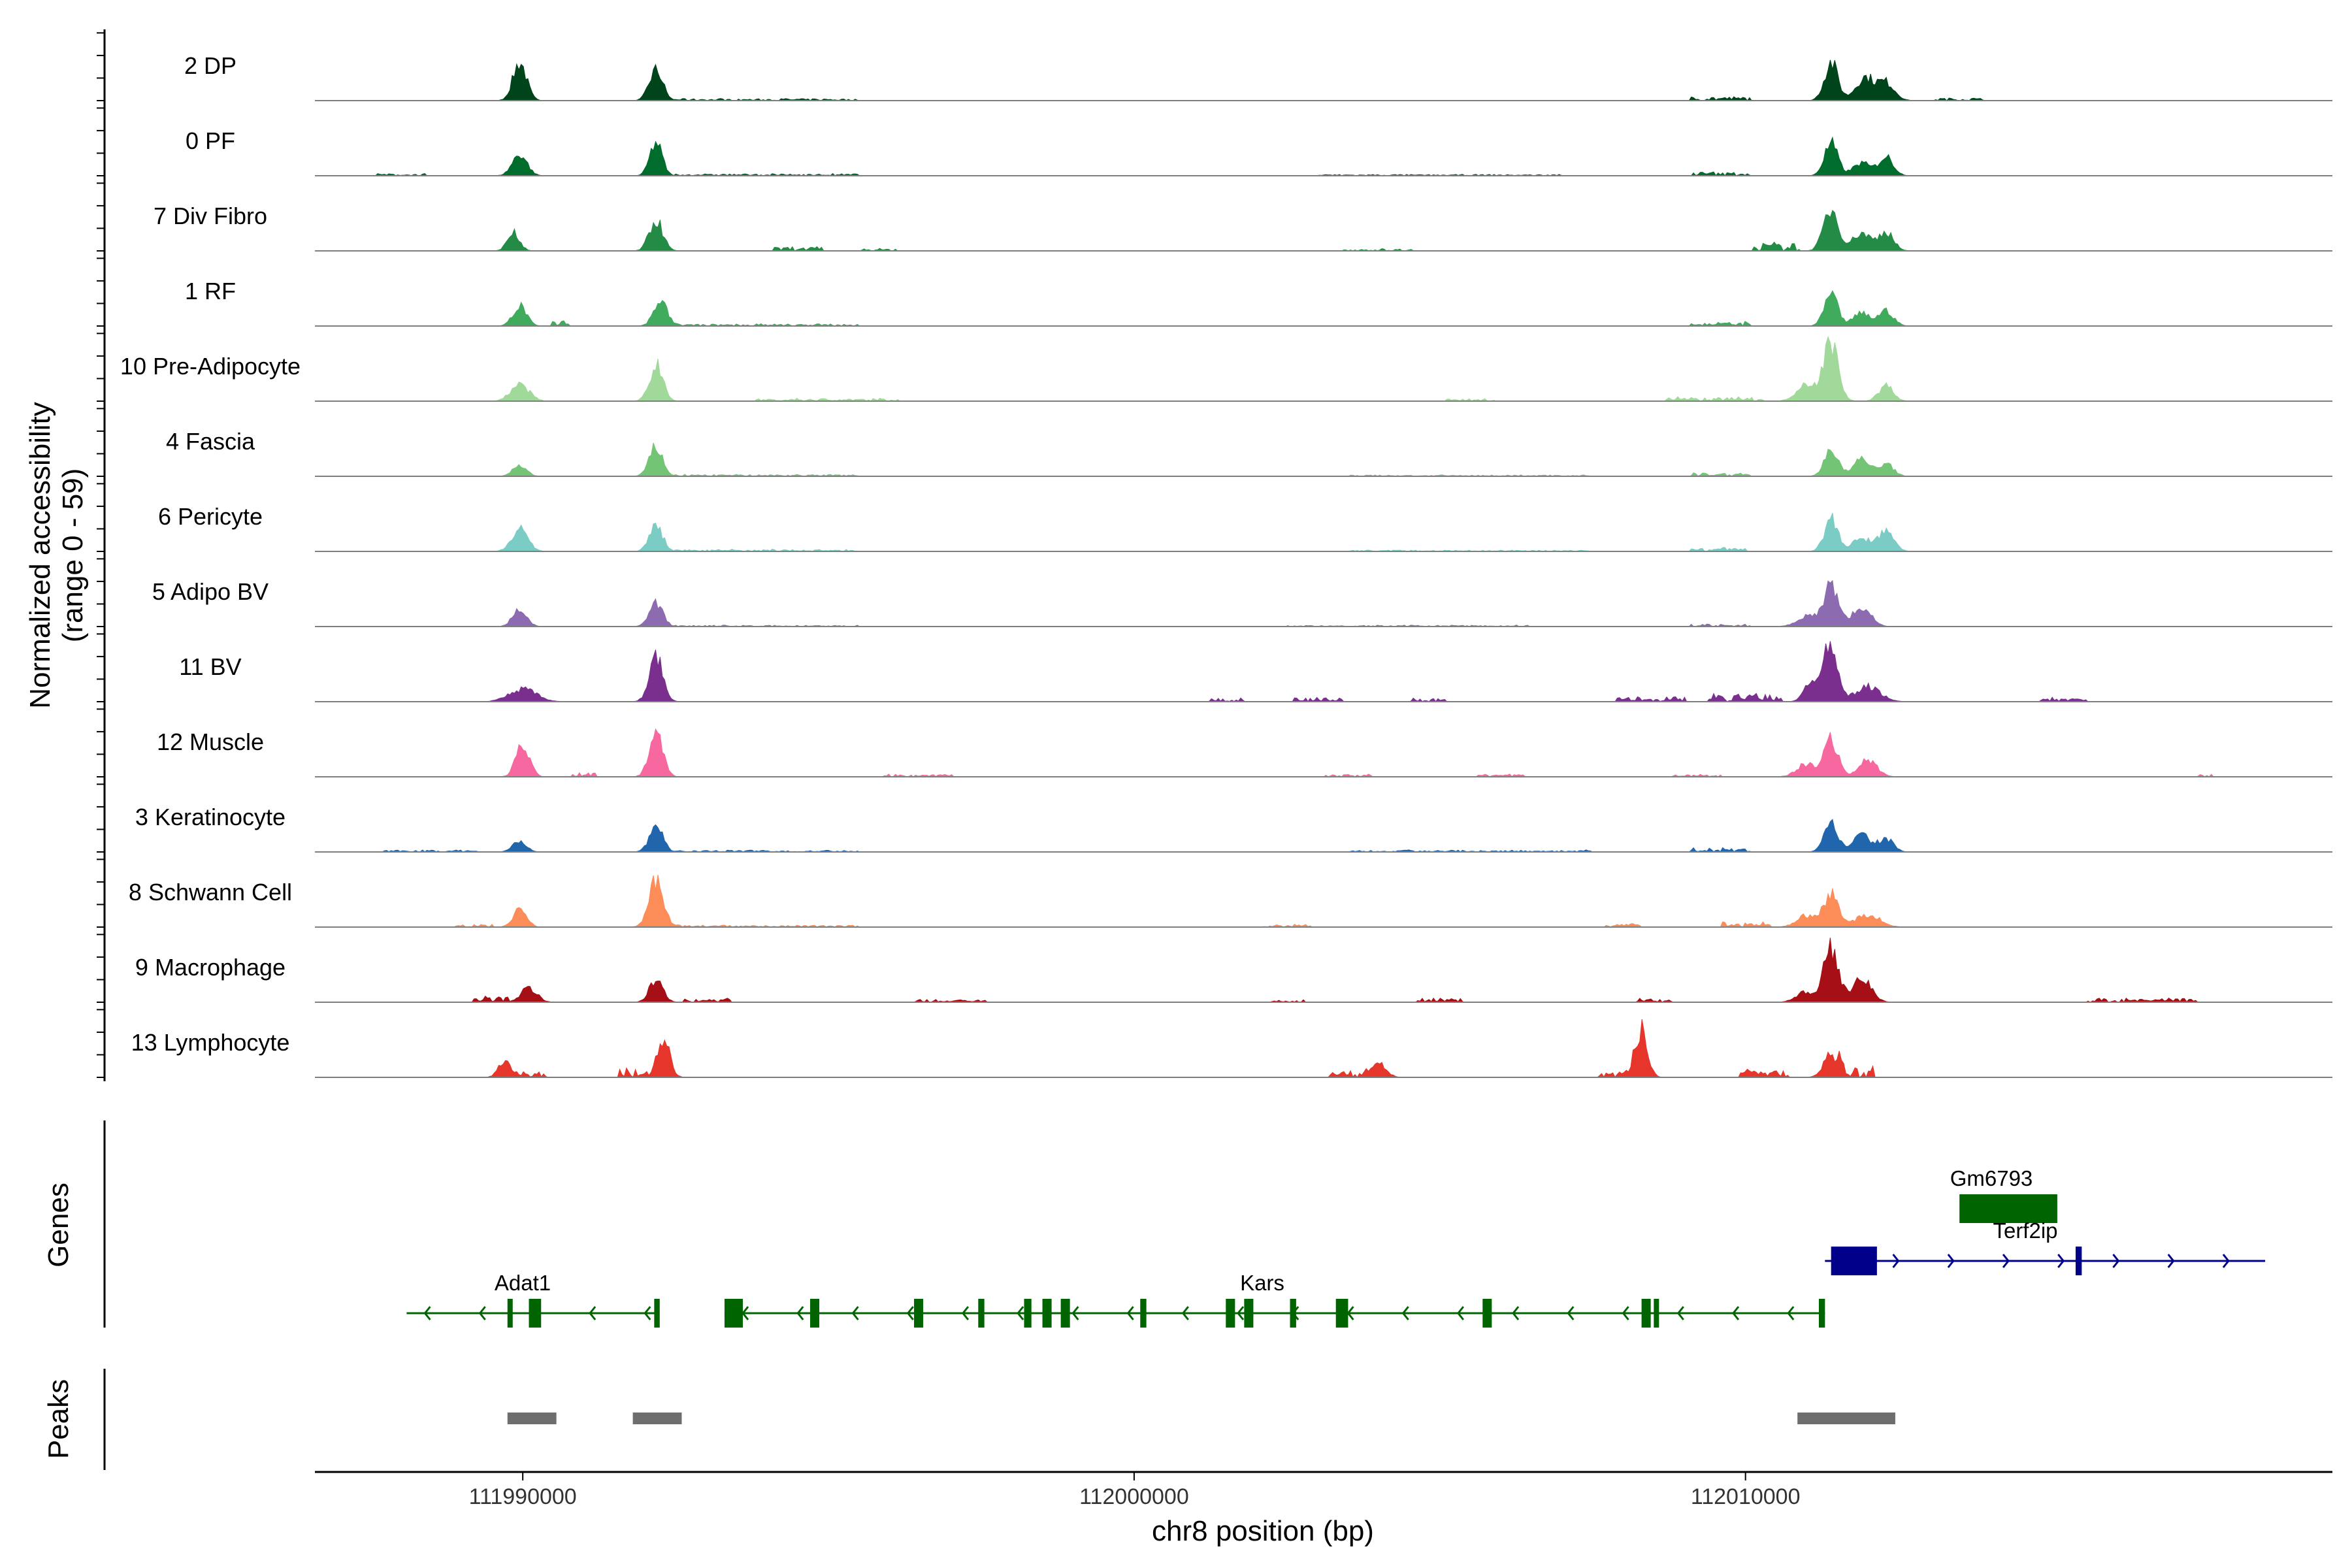 The width and height of the screenshot is (2352, 1568). I want to click on gene-label: Gm6793, so click(1991, 1178).